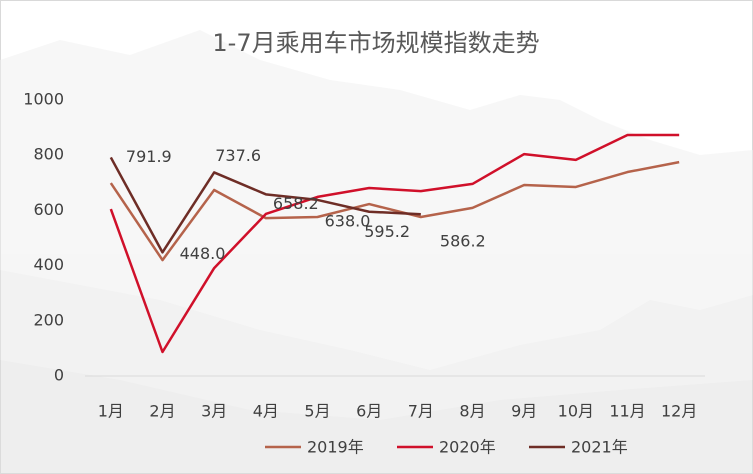 This screenshot has height=474, width=753. What do you see at coordinates (576, 411) in the screenshot?
I see `x-tick-label: 10月` at bounding box center [576, 411].